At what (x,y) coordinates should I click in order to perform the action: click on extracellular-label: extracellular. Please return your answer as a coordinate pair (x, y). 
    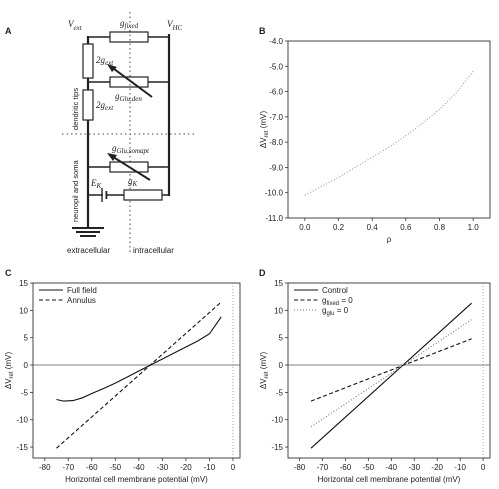
    Looking at the image, I should click on (88, 250).